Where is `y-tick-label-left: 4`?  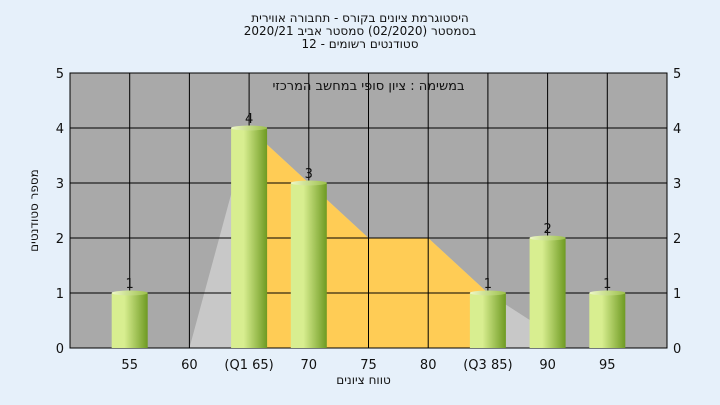
y-tick-label-left: 4 is located at coordinates (60, 129).